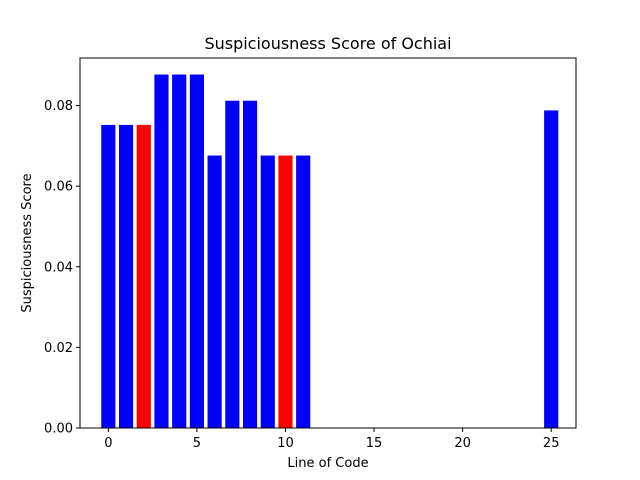 The height and width of the screenshot is (480, 640). Describe the element at coordinates (108, 443) in the screenshot. I see `x-tick-label: 0` at that location.